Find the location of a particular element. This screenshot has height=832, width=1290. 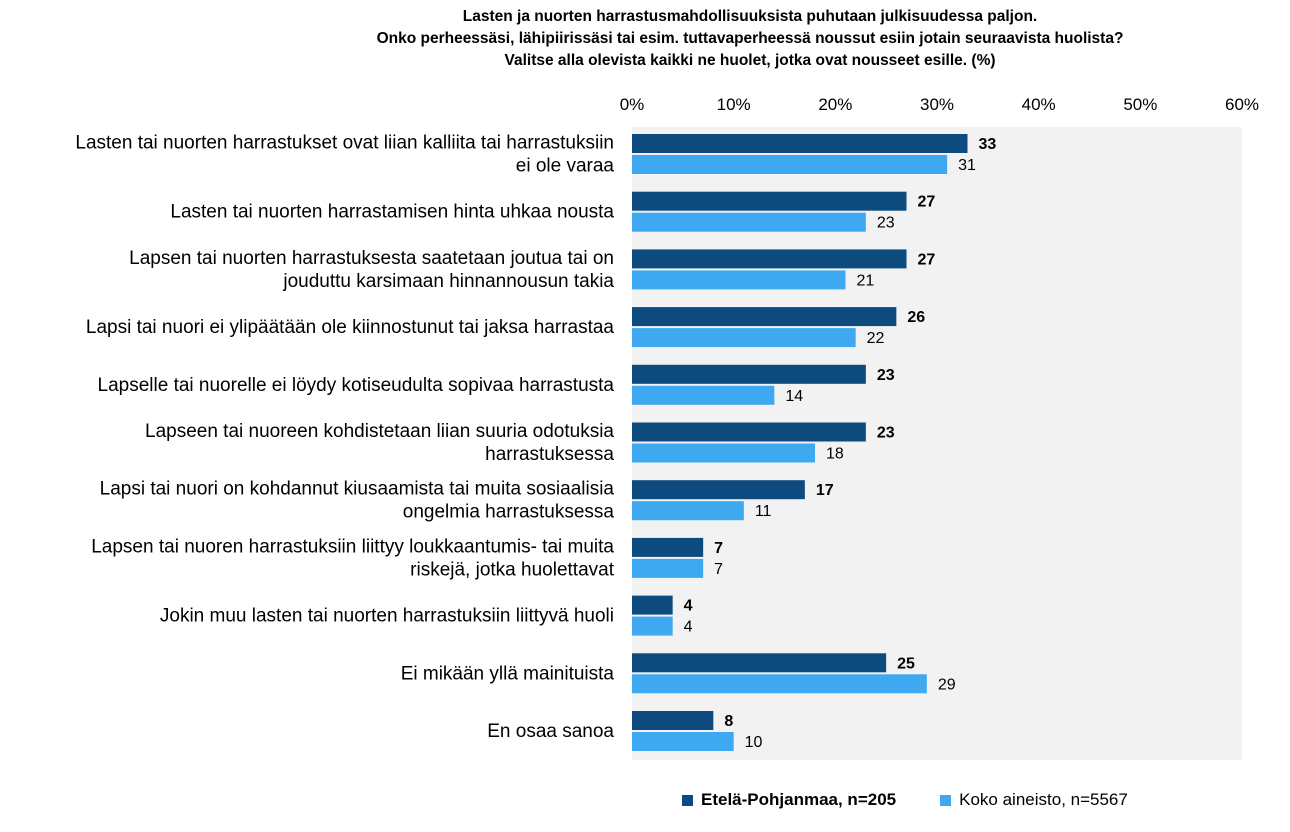

x-tick-label: 50% is located at coordinates (1140, 104).